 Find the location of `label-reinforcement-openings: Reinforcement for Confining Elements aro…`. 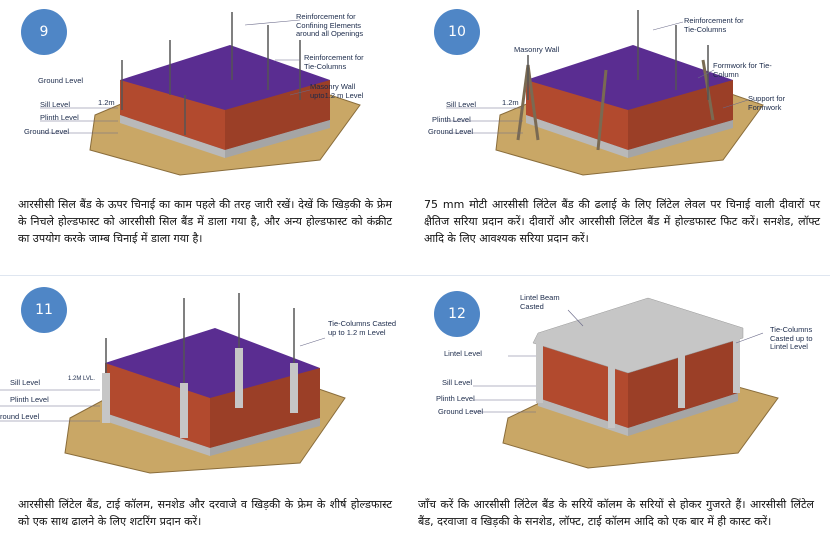

label-reinforcement-openings: Reinforcement for Confining Elements aro… is located at coordinates (330, 25).